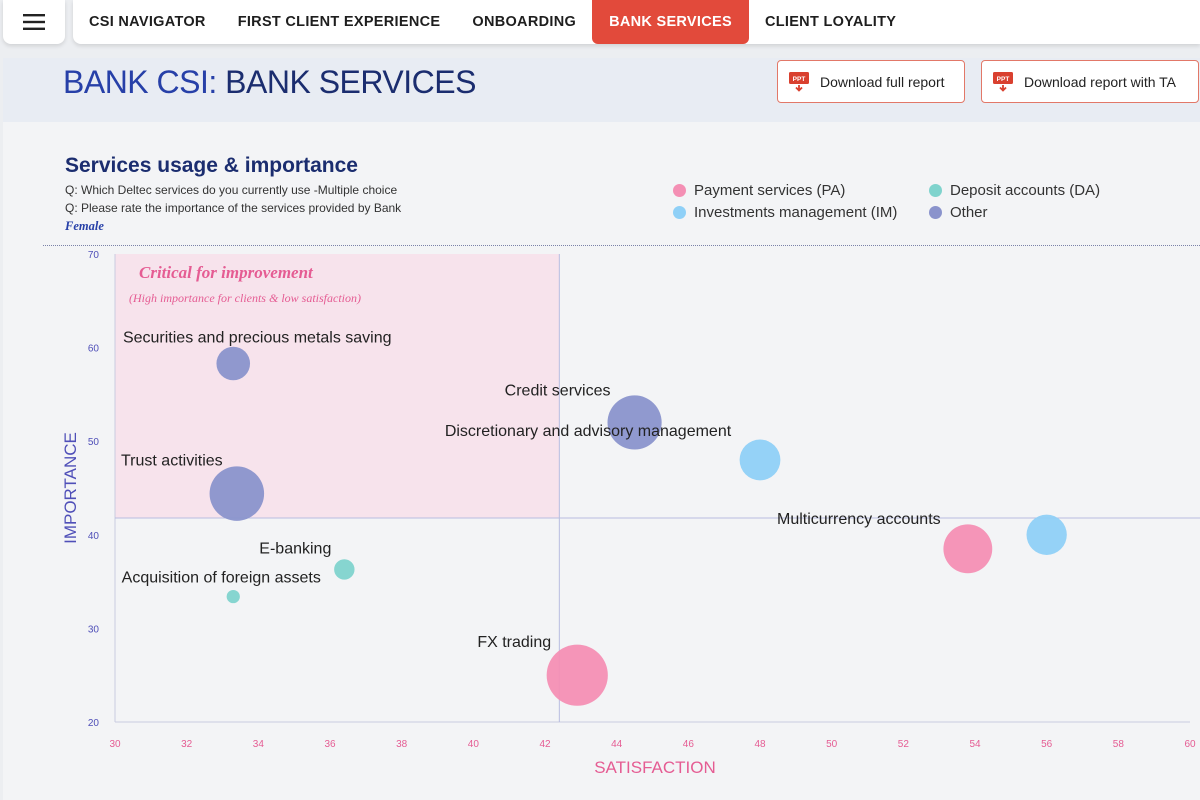  What do you see at coordinates (295, 548) in the screenshot?
I see `bubble-label: E-banking` at bounding box center [295, 548].